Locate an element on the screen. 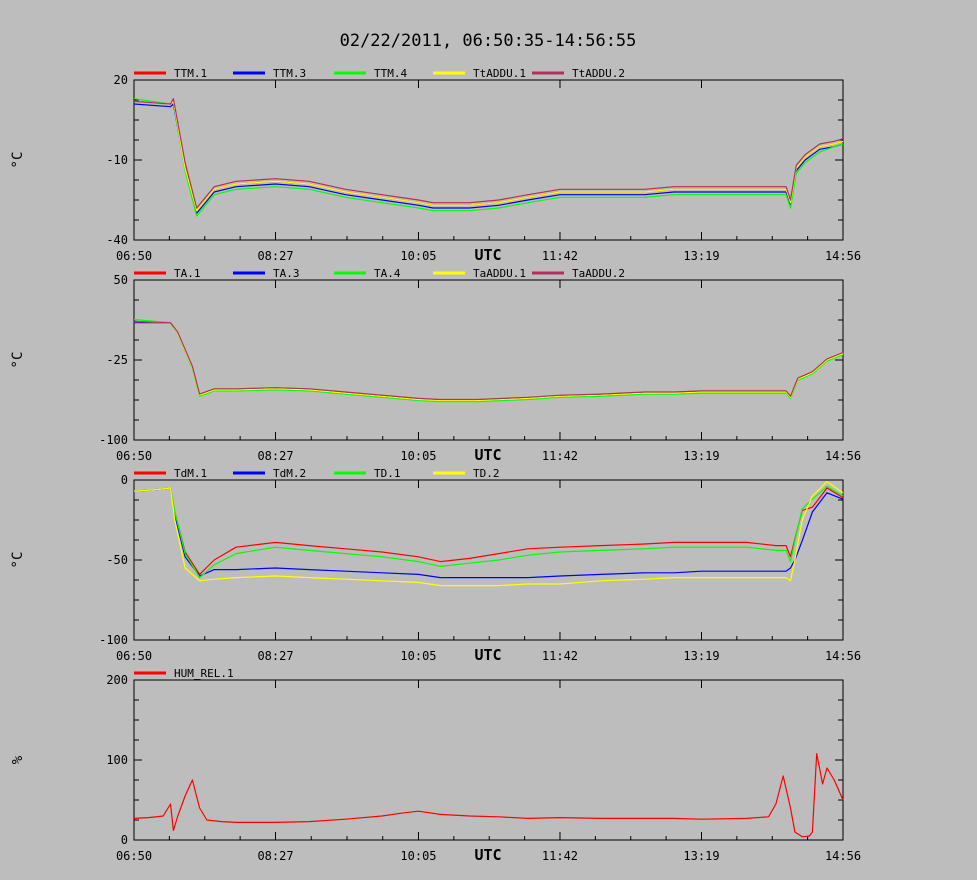 The image size is (977, 880). legend-label: TtADDU.2 is located at coordinates (598, 73).